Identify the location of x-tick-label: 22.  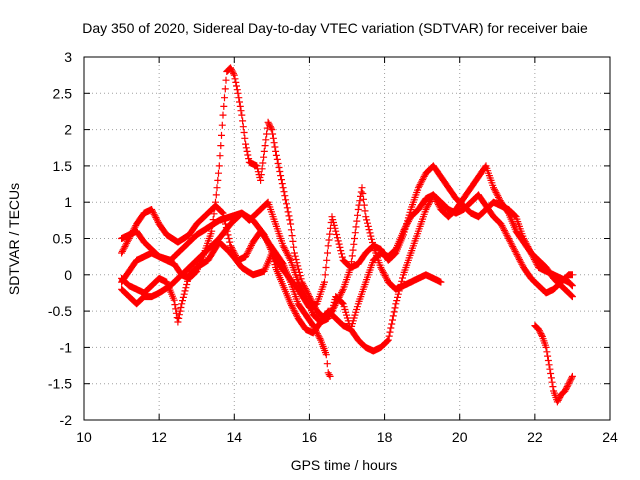
(535, 437).